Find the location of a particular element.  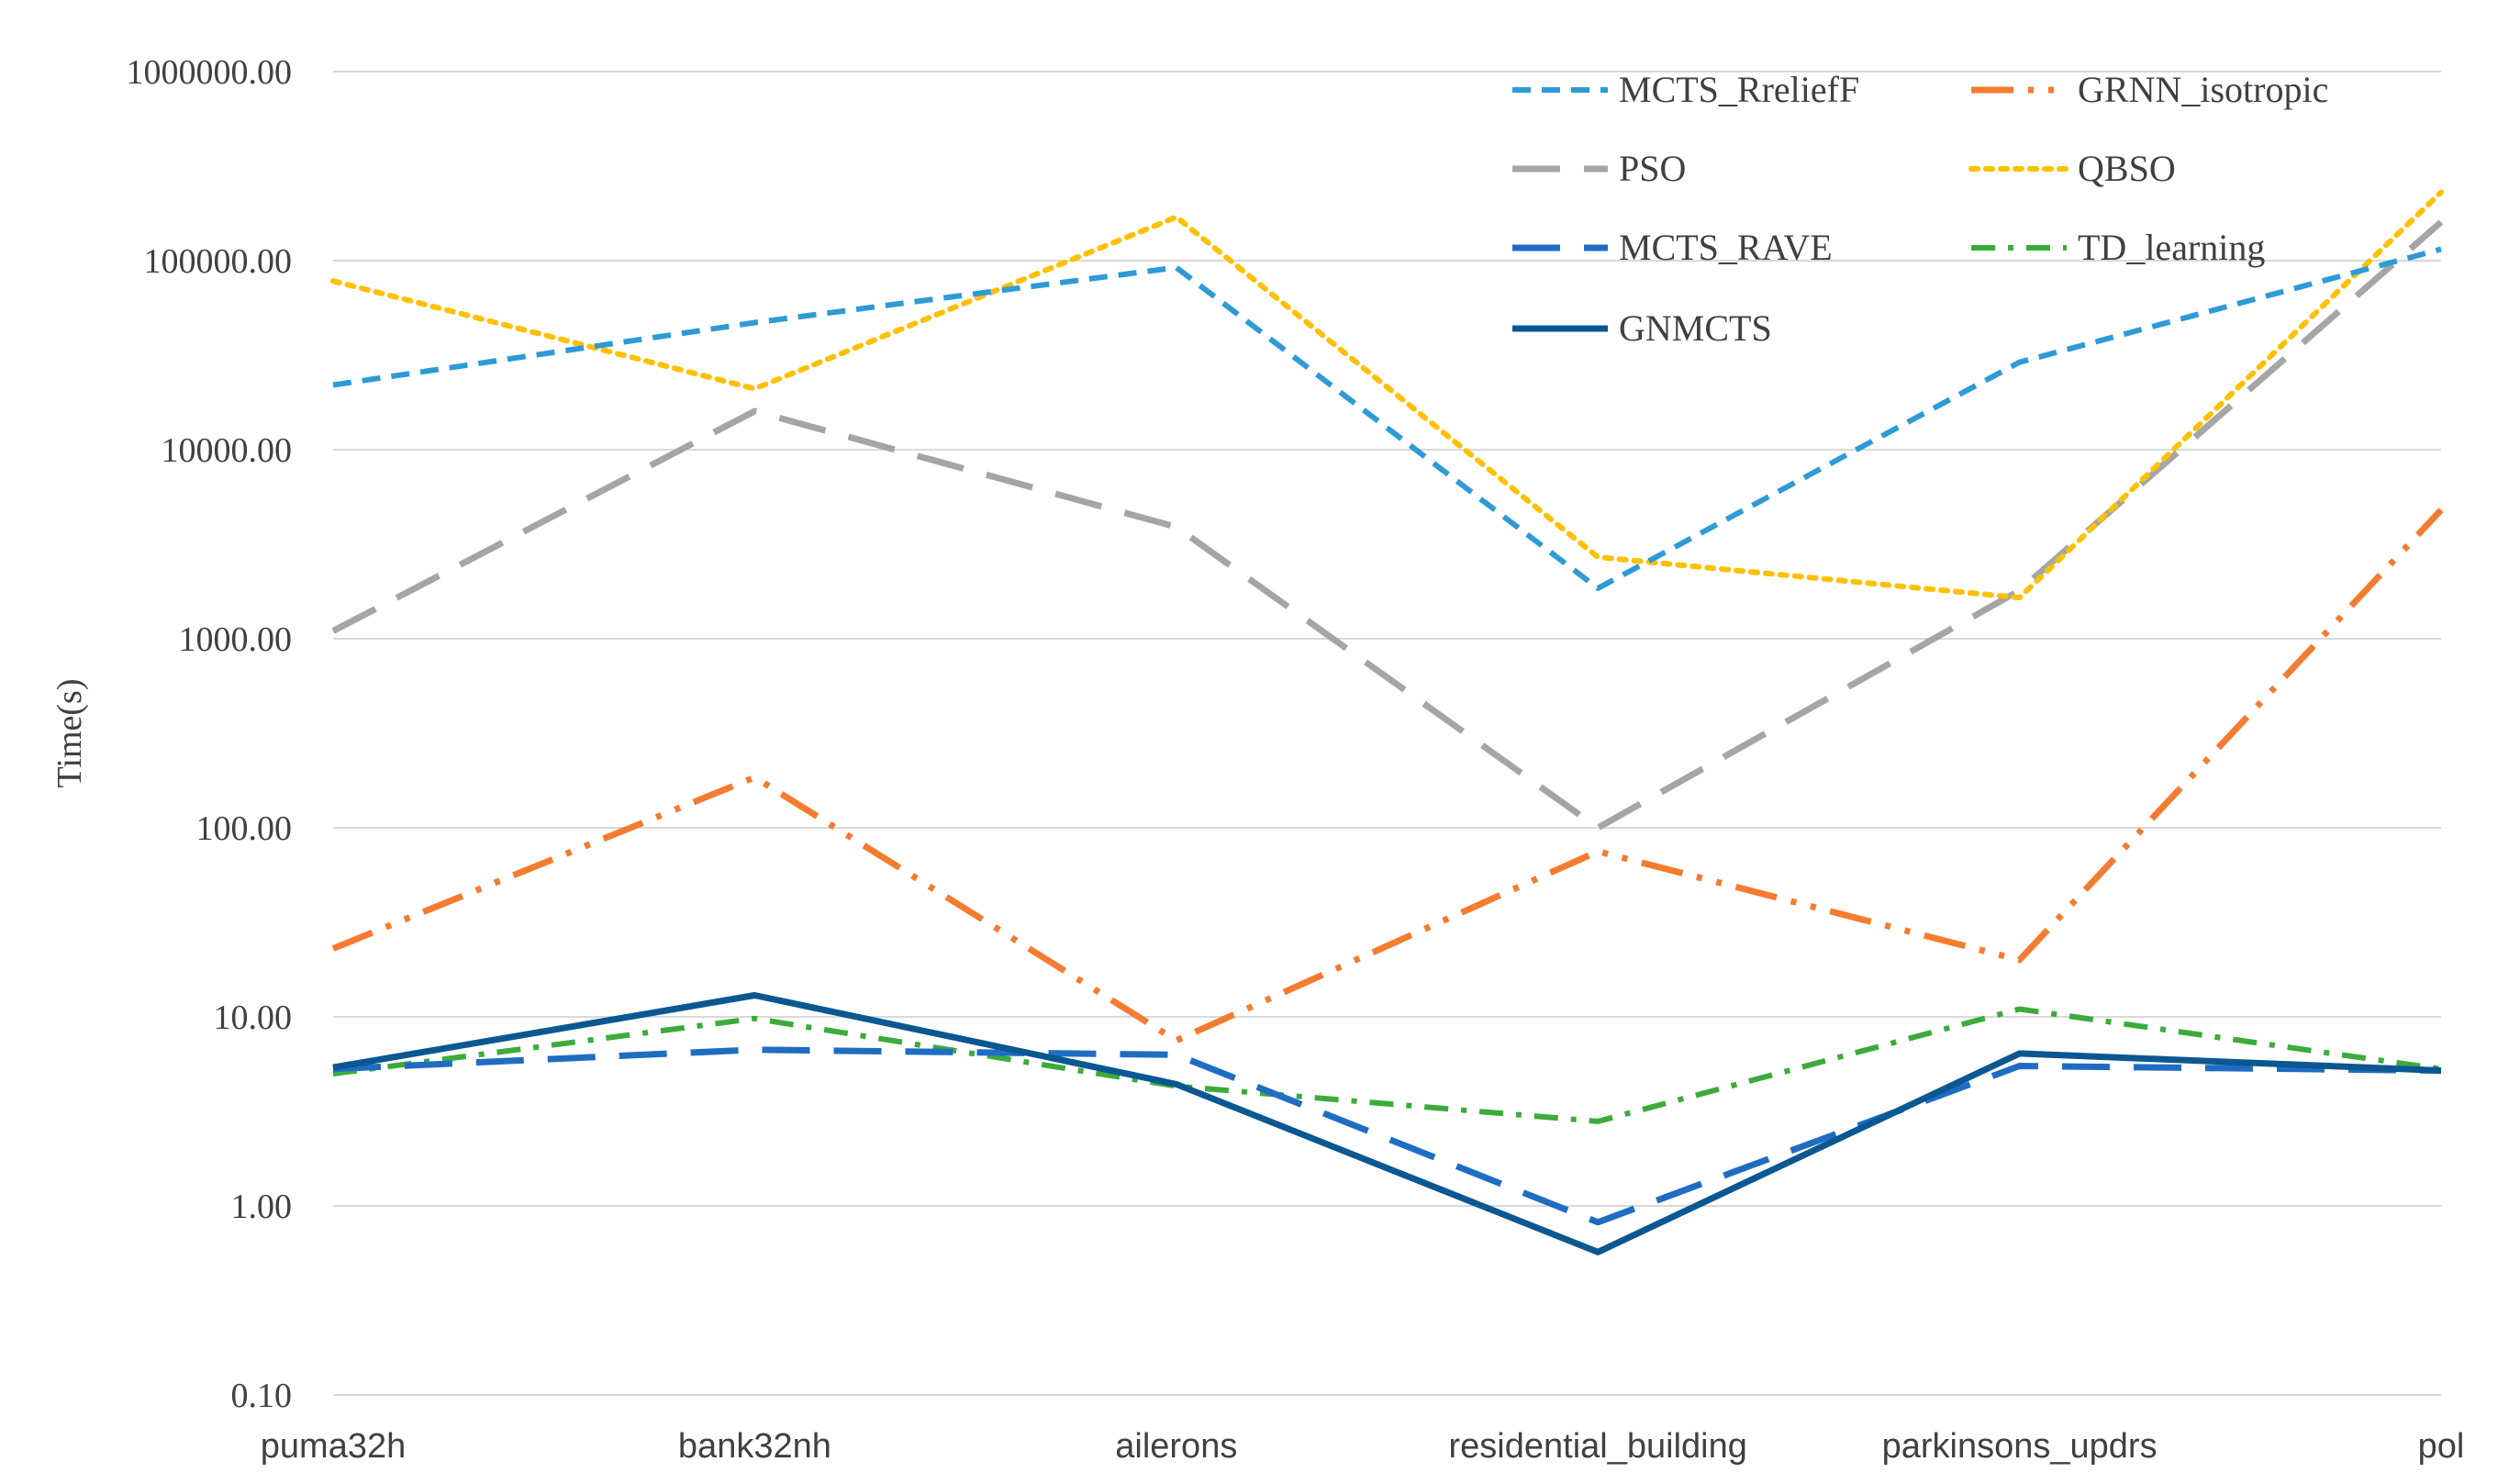

legend-label: GRNN_isotropic is located at coordinates (2203, 89).